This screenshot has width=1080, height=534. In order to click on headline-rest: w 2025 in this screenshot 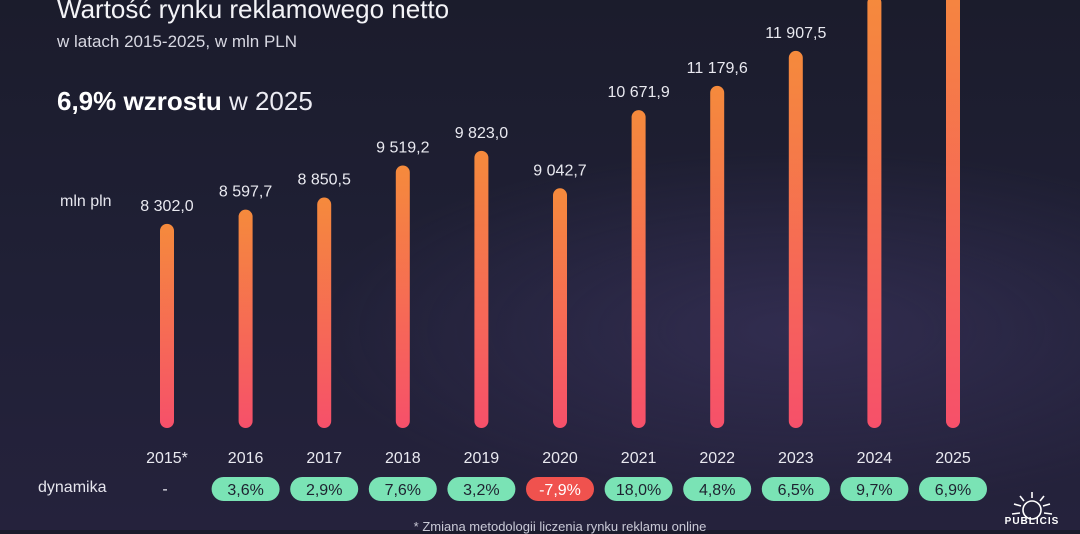, I will do `click(270, 101)`.